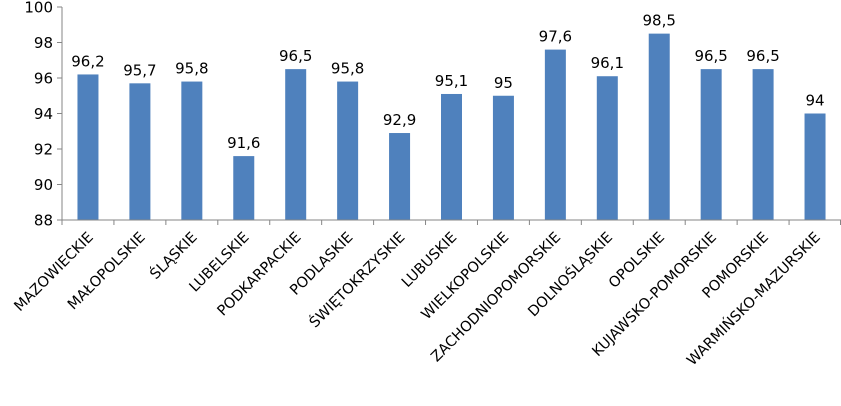 The width and height of the screenshot is (841, 406). Describe the element at coordinates (607, 63) in the screenshot. I see `data-label: 96,1` at that location.